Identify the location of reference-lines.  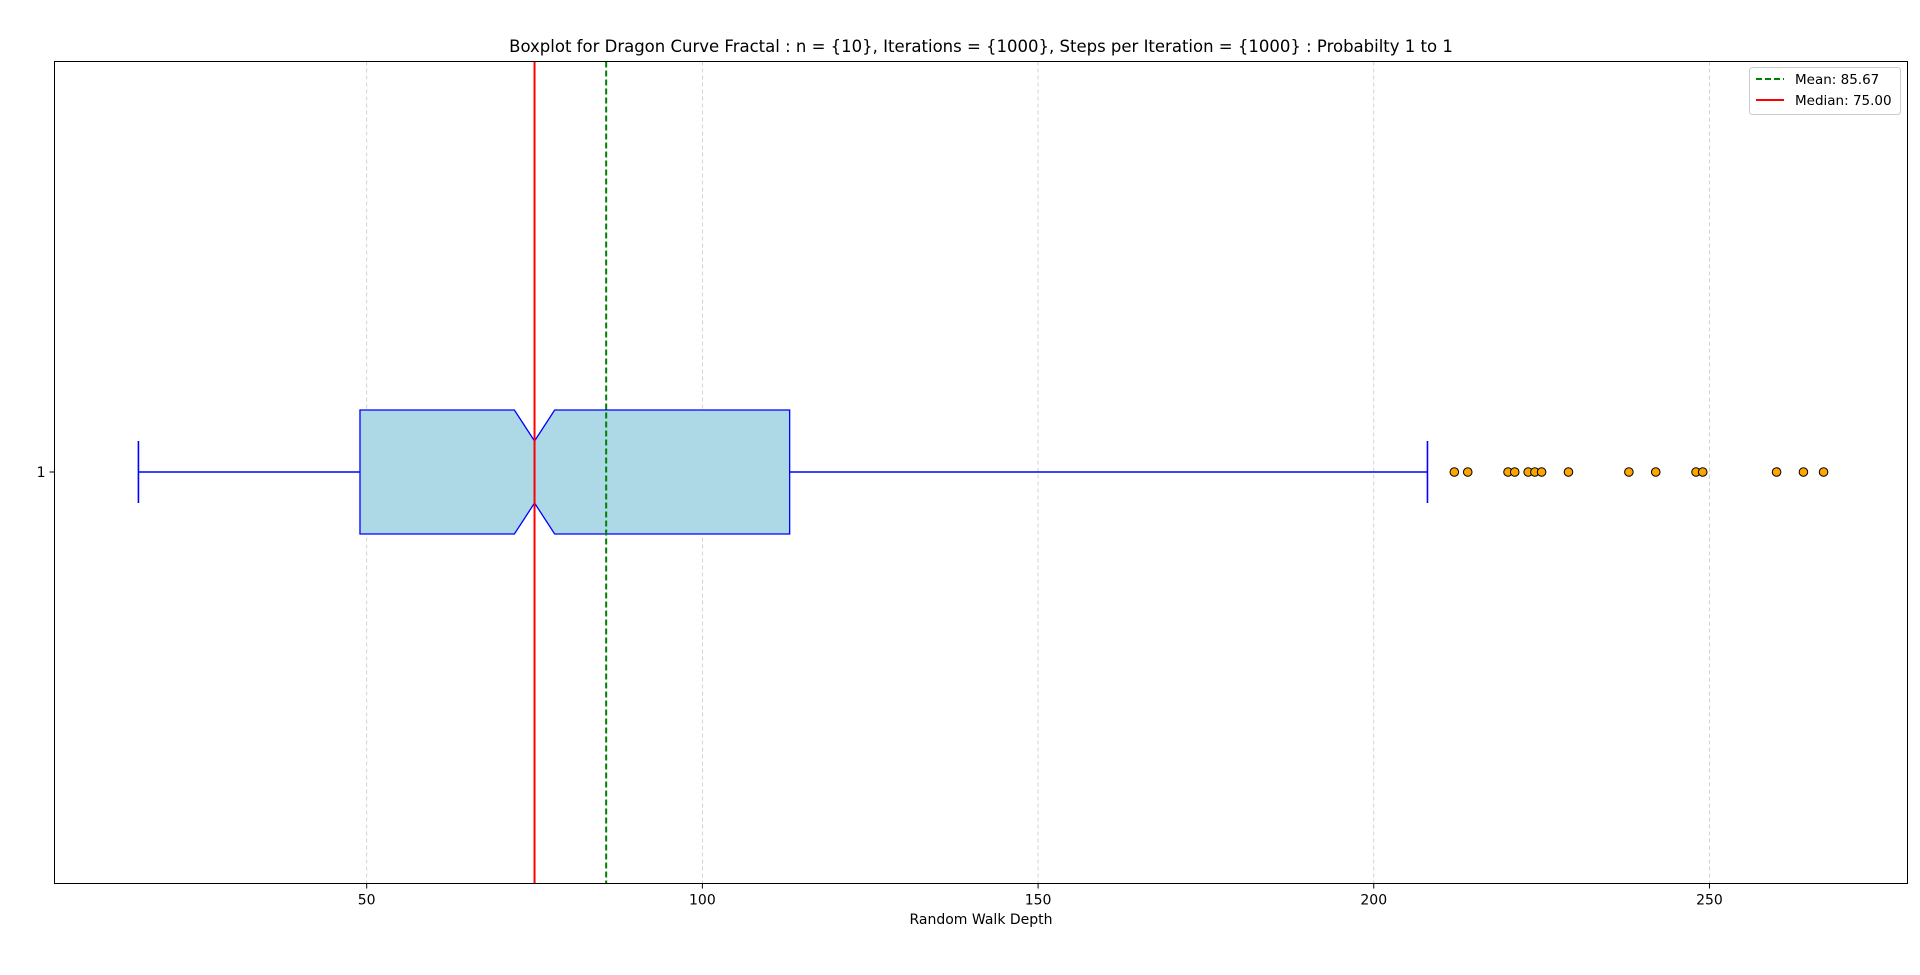
(570, 472).